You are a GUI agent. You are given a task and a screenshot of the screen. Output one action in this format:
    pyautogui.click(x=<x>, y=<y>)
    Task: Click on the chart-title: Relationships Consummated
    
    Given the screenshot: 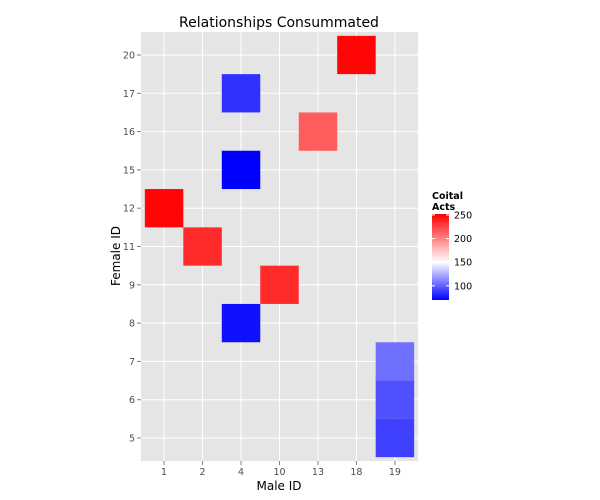 What is the action you would take?
    pyautogui.click(x=279, y=23)
    